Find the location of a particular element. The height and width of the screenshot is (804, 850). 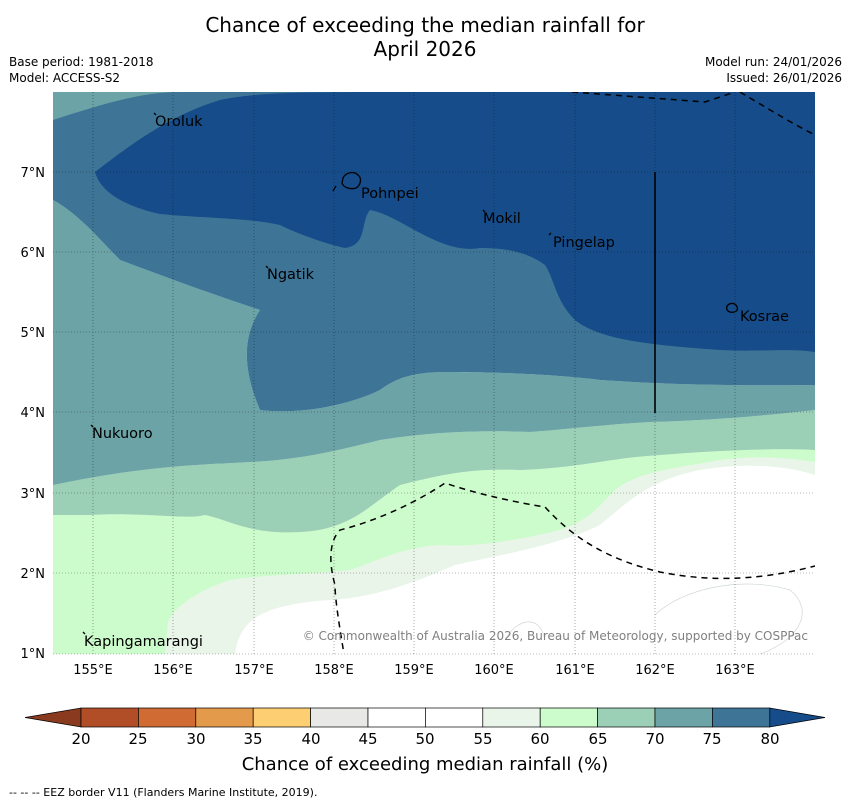

colorbar-tick-20: 20 is located at coordinates (81, 739).